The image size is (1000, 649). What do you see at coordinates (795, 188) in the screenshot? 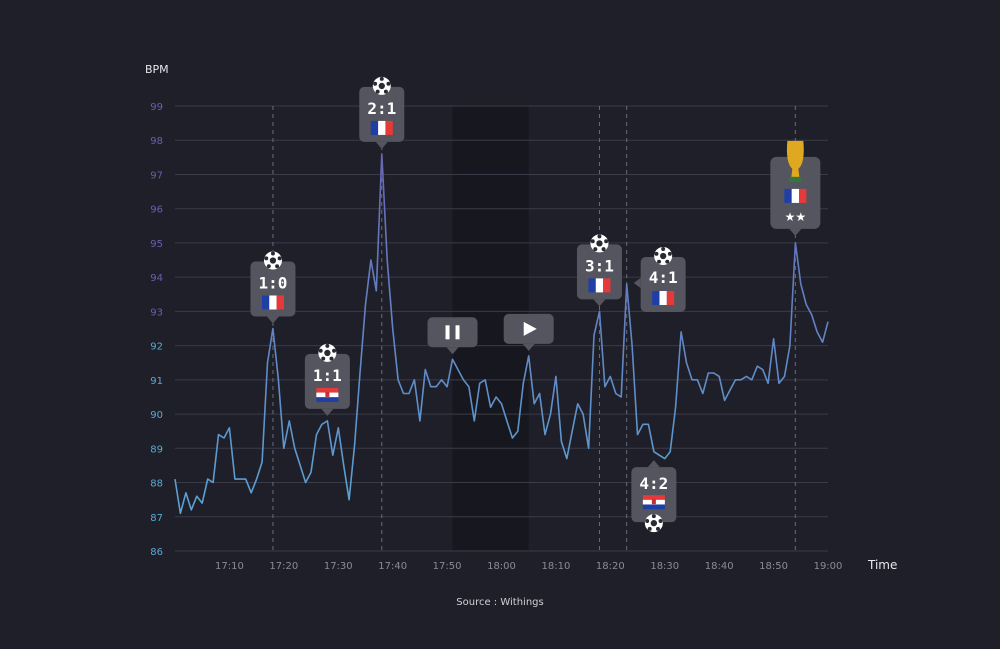
I see `annotation-trophy: ★★` at bounding box center [795, 188].